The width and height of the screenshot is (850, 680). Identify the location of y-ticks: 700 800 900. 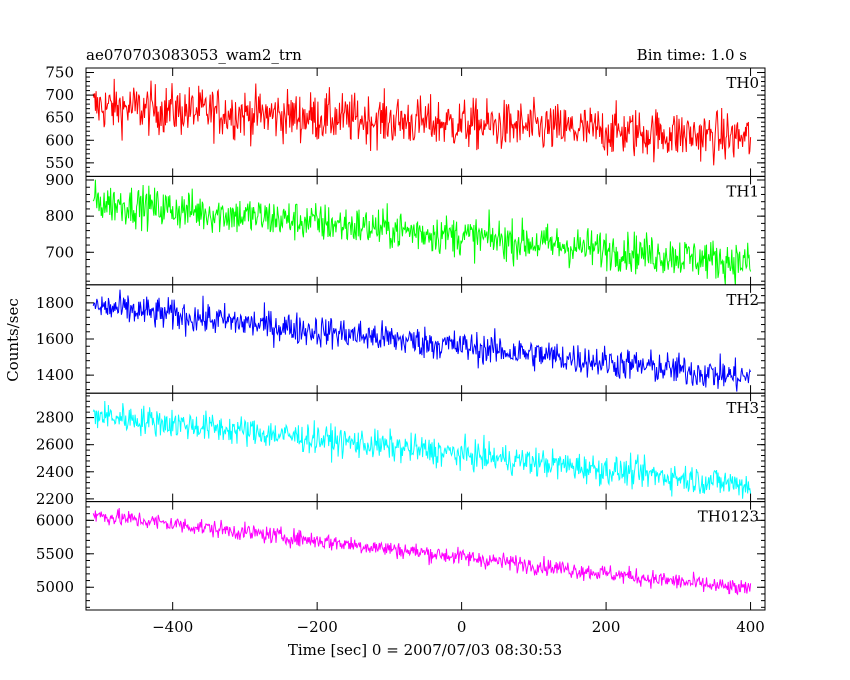
(405, 228).